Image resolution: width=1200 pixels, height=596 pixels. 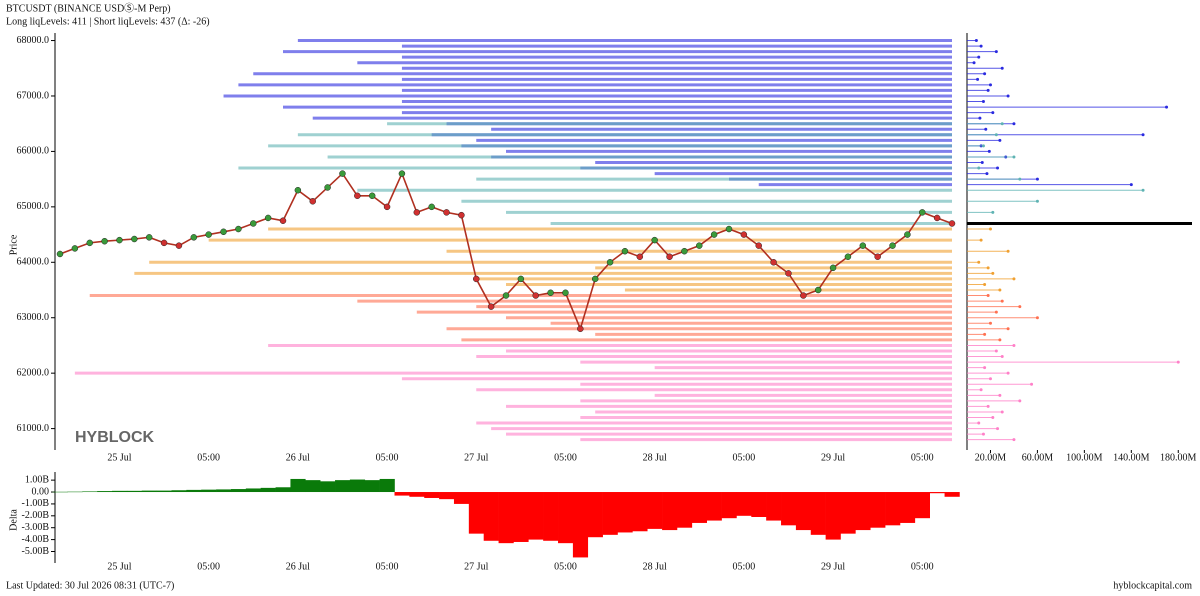 What do you see at coordinates (13, 520) in the screenshot?
I see `y-axis-title: Delta` at bounding box center [13, 520].